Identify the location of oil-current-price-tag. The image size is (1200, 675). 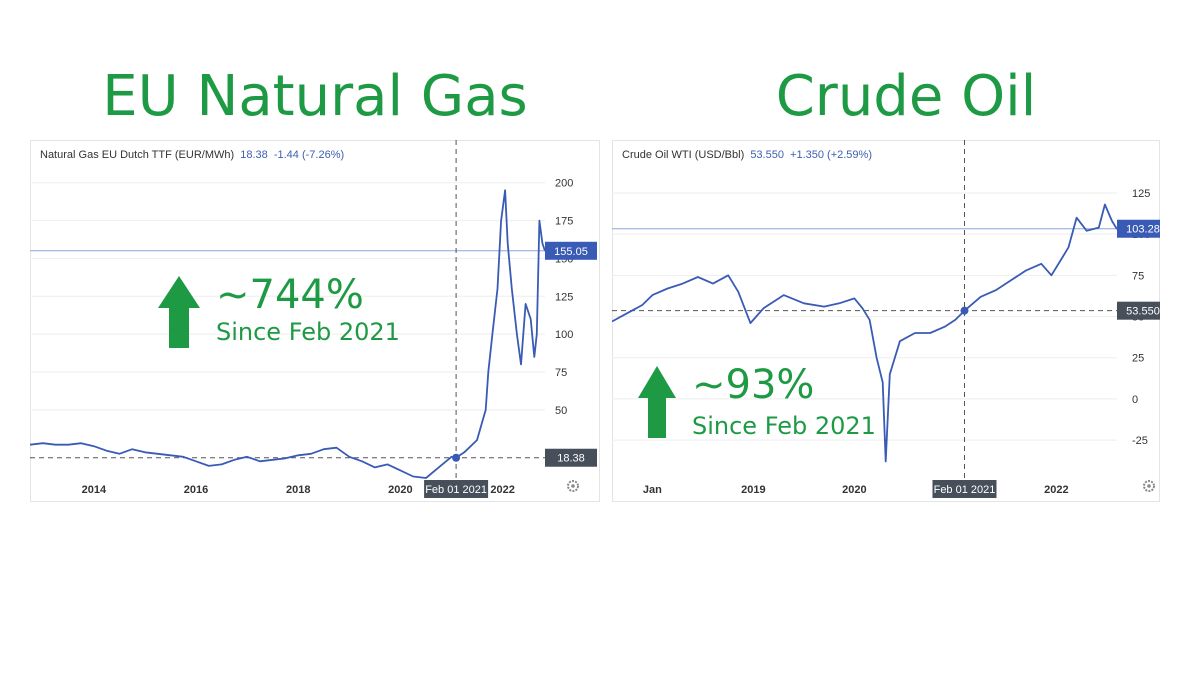
(1138, 228).